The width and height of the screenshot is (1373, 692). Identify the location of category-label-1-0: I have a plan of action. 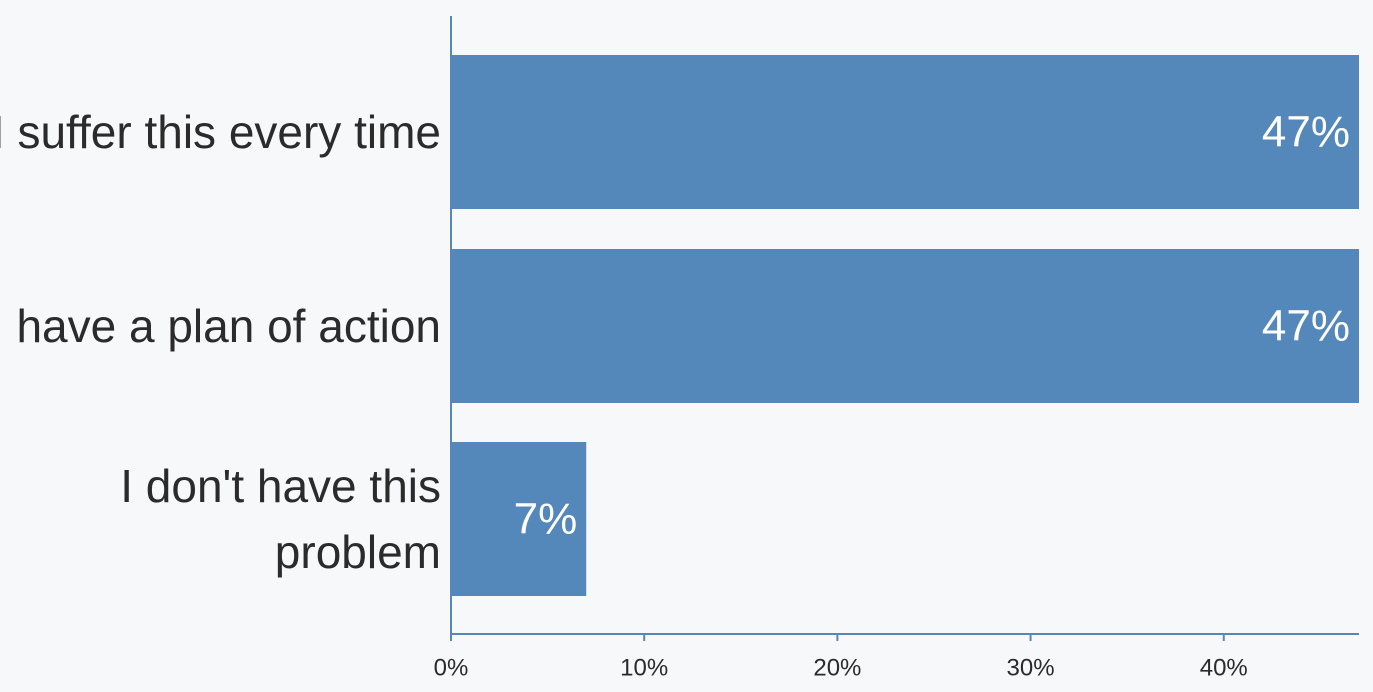
(220, 326).